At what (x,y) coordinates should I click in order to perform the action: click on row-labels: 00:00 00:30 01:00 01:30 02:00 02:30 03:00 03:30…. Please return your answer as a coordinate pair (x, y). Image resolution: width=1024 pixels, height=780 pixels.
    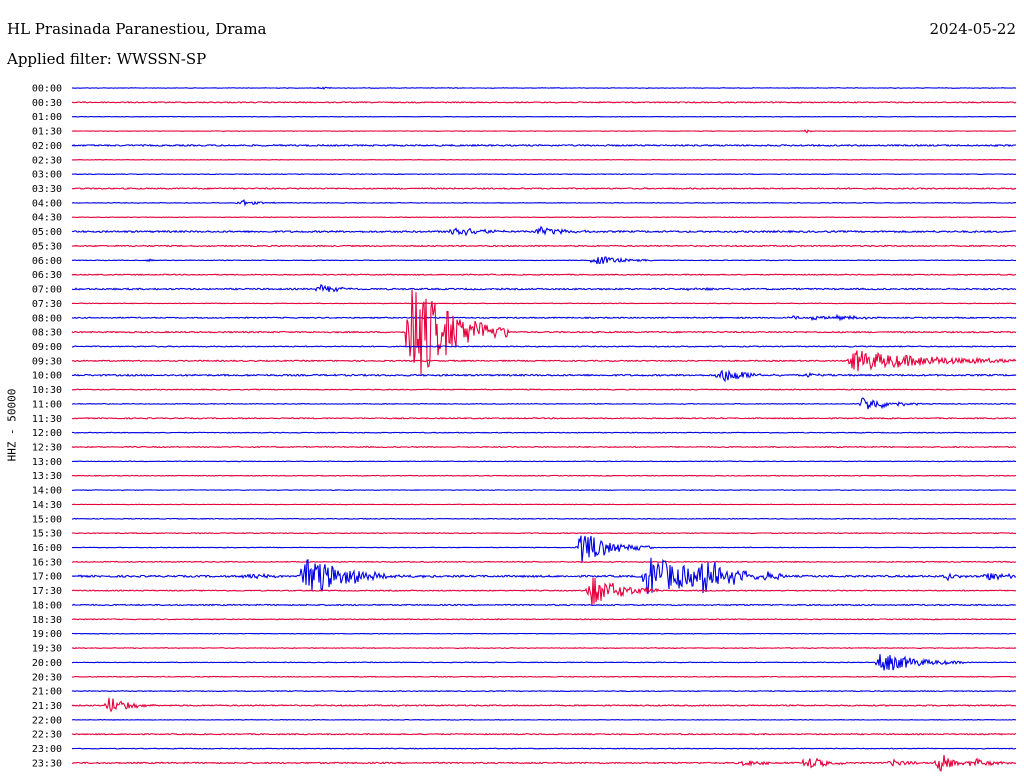
    Looking at the image, I should click on (47, 427).